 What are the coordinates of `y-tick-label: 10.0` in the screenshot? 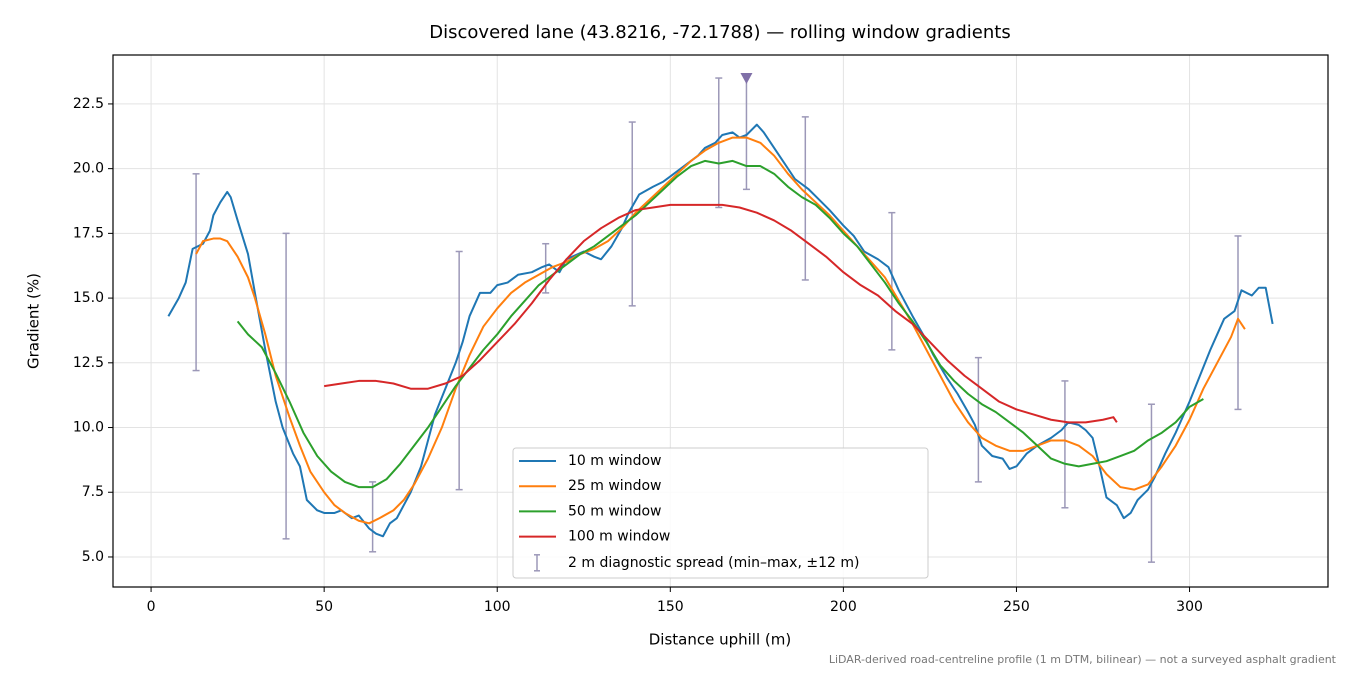 It's located at (88, 428).